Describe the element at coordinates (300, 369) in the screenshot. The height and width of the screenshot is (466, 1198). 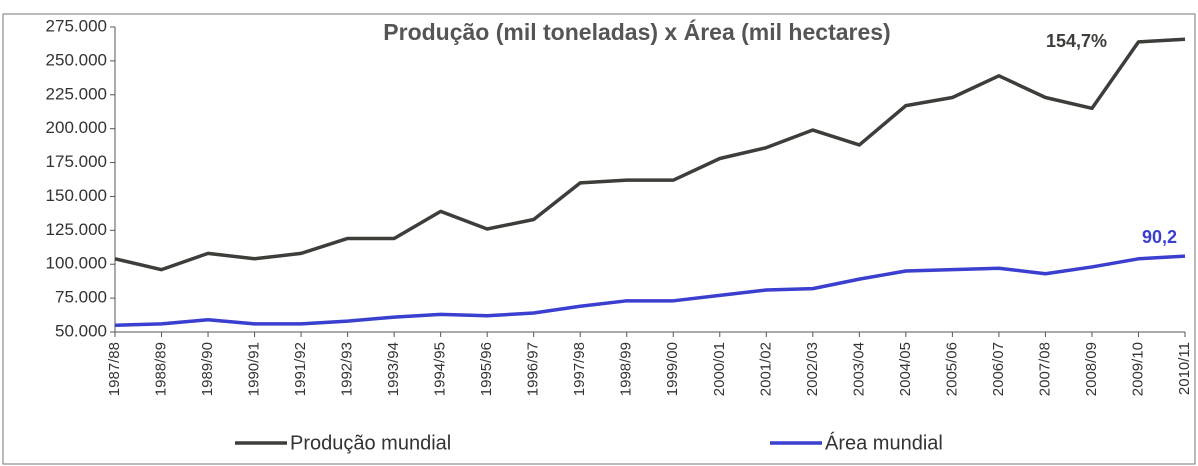
I see `x-tick-label: 1991/92` at that location.